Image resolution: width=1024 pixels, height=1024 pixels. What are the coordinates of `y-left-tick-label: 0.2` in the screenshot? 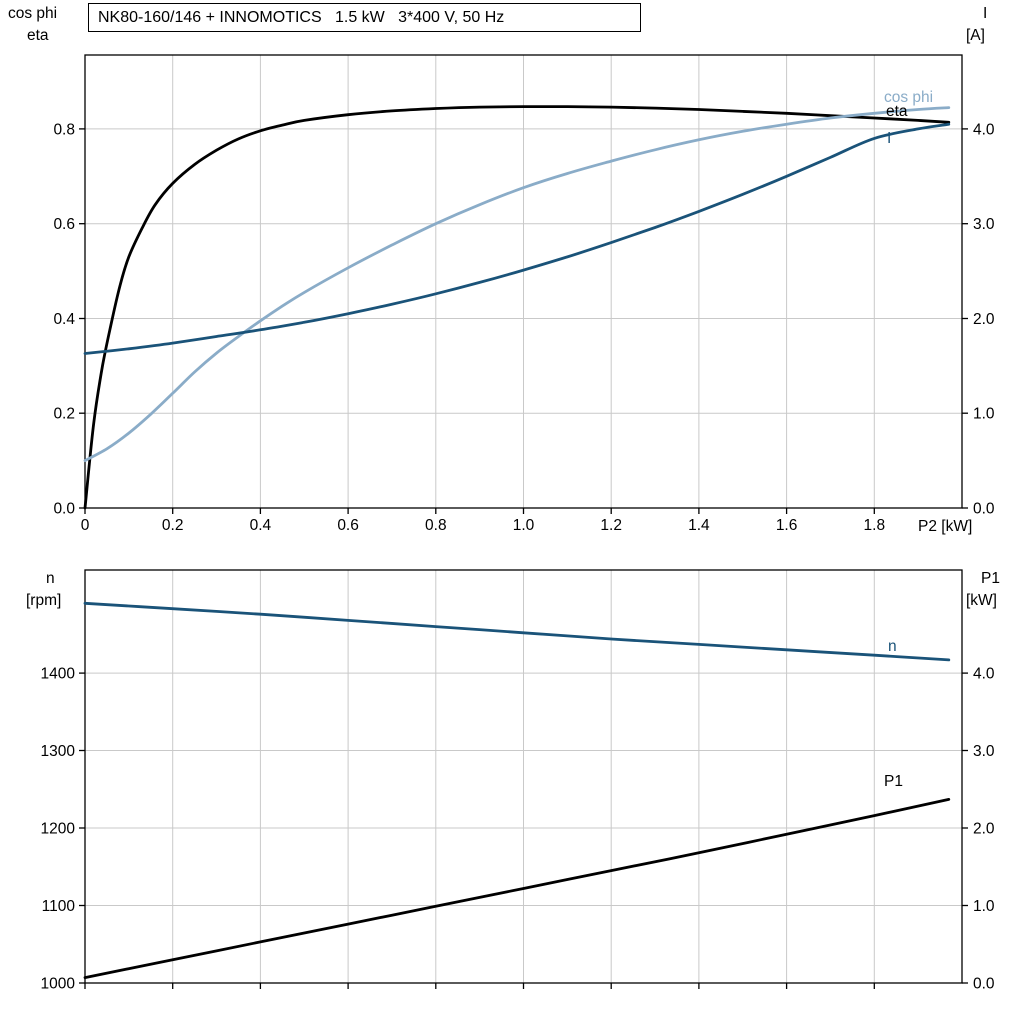 It's located at (64, 414).